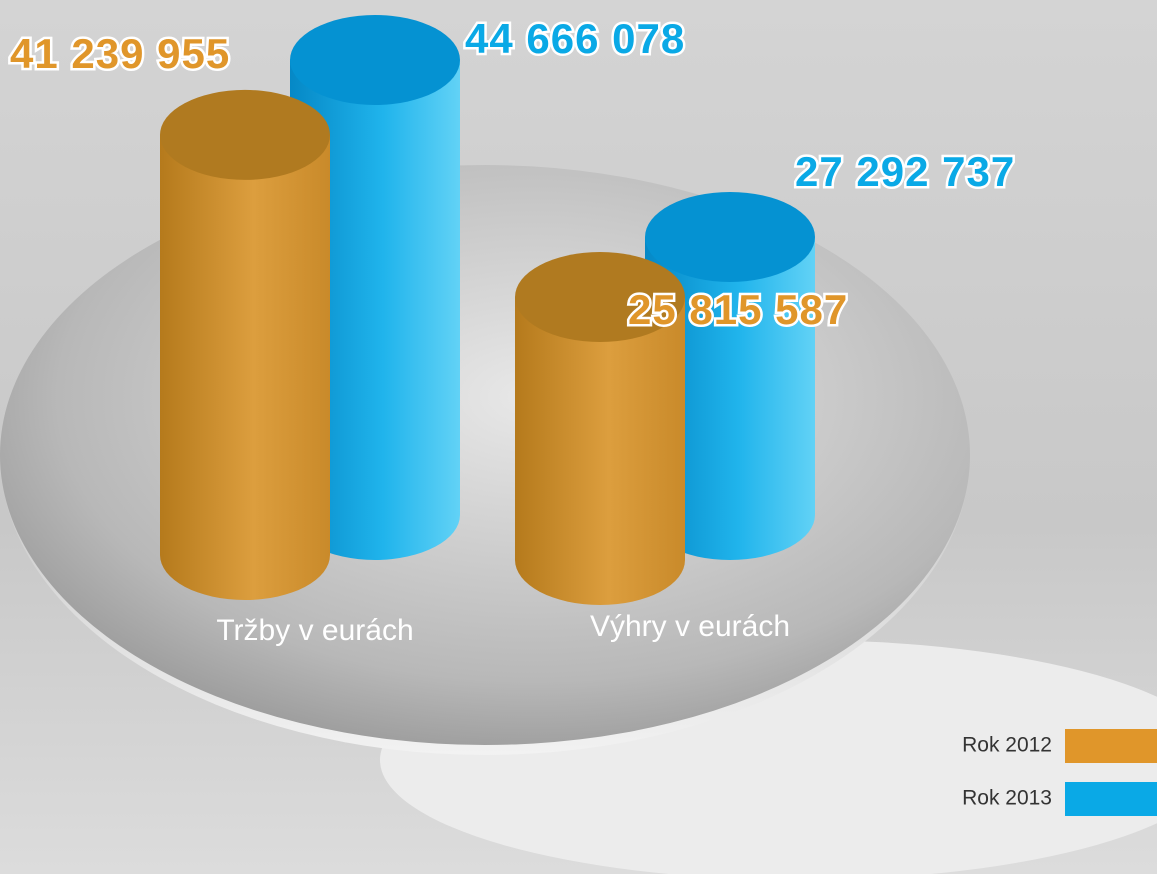 This screenshot has width=1157, height=879. Describe the element at coordinates (314, 630) in the screenshot. I see `category-label: Tržby v eurách` at that location.